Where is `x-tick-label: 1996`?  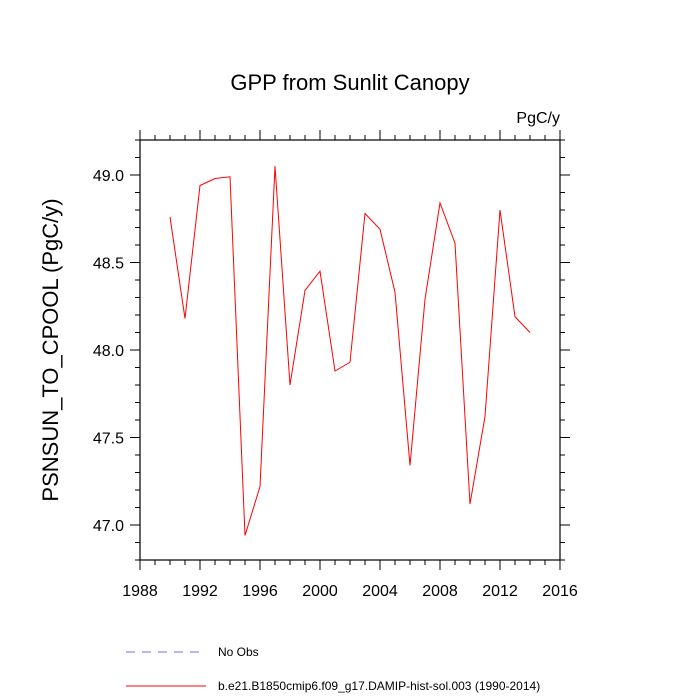
x-tick-label: 1996 is located at coordinates (260, 591).